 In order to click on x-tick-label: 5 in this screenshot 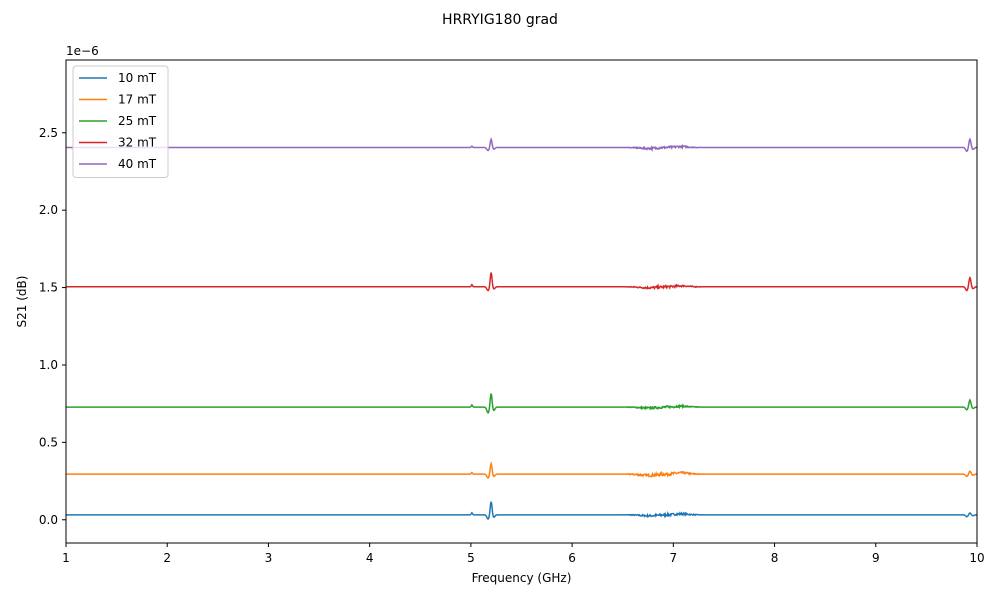, I will do `click(471, 558)`.